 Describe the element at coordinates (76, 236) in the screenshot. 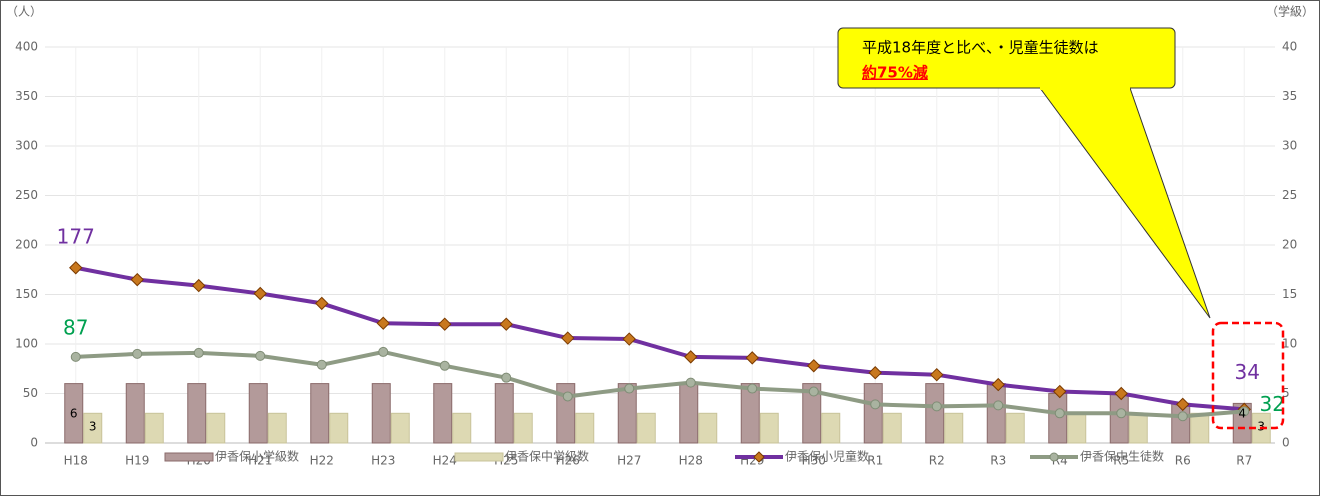

I see `data-label: 177` at that location.